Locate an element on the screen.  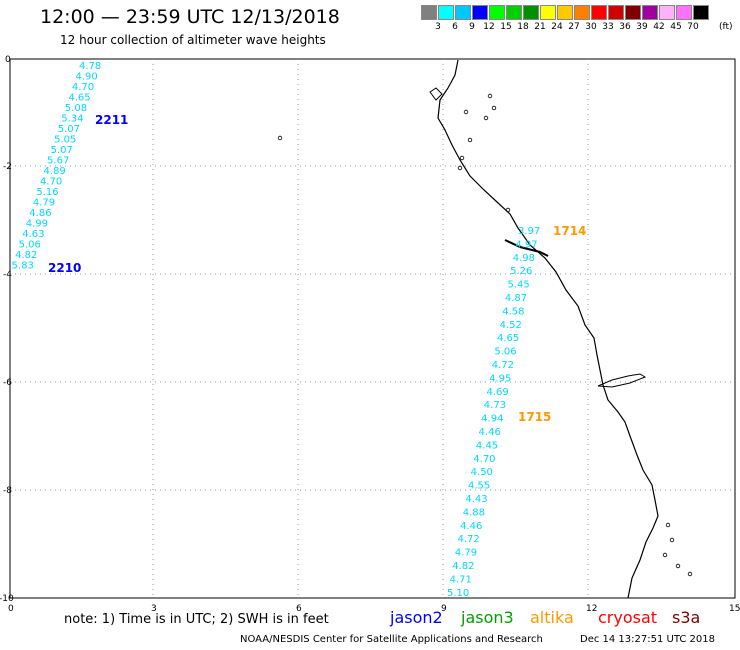
color-scale-label: 6 is located at coordinates (455, 27).